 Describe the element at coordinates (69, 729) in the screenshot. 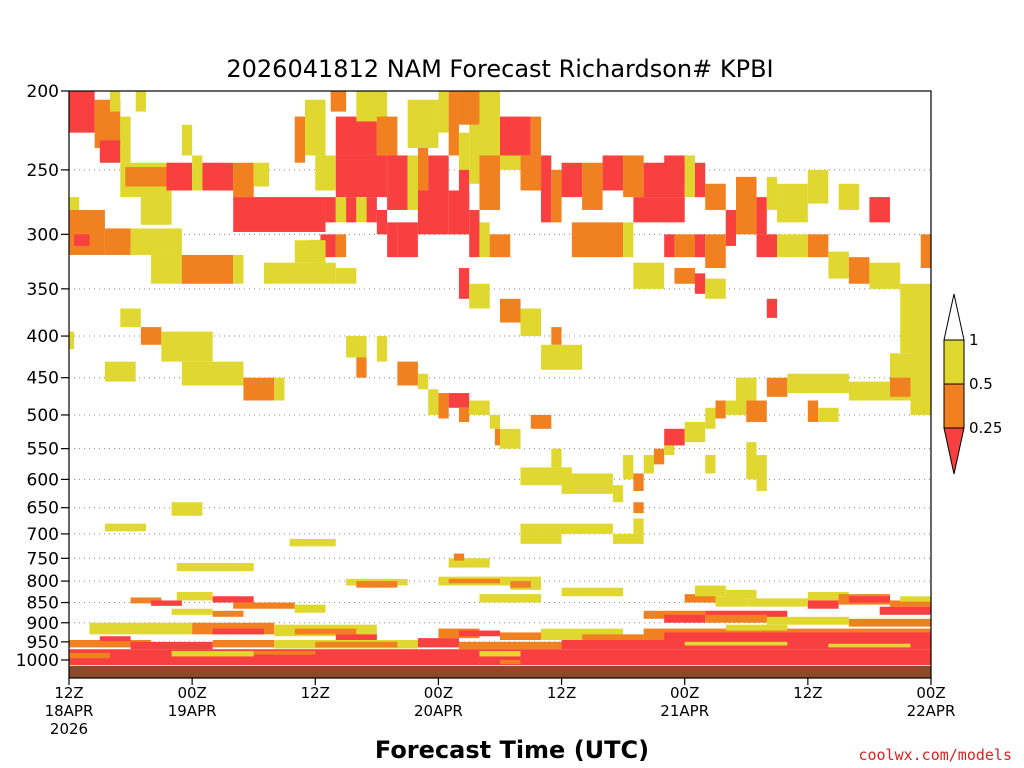

I see `x-tick-label: 2026` at that location.